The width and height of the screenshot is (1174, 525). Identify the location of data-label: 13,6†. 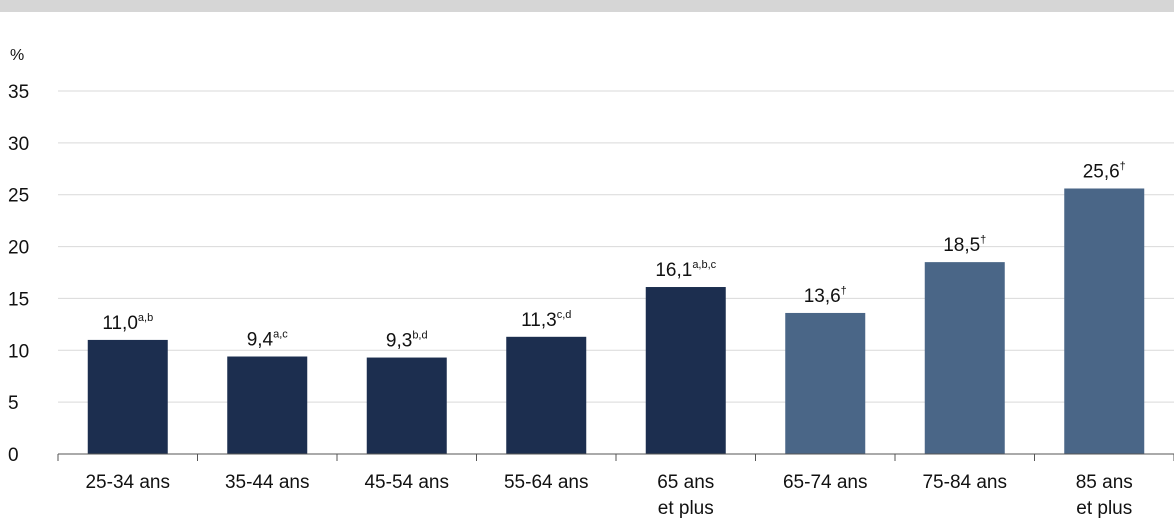
(825, 296).